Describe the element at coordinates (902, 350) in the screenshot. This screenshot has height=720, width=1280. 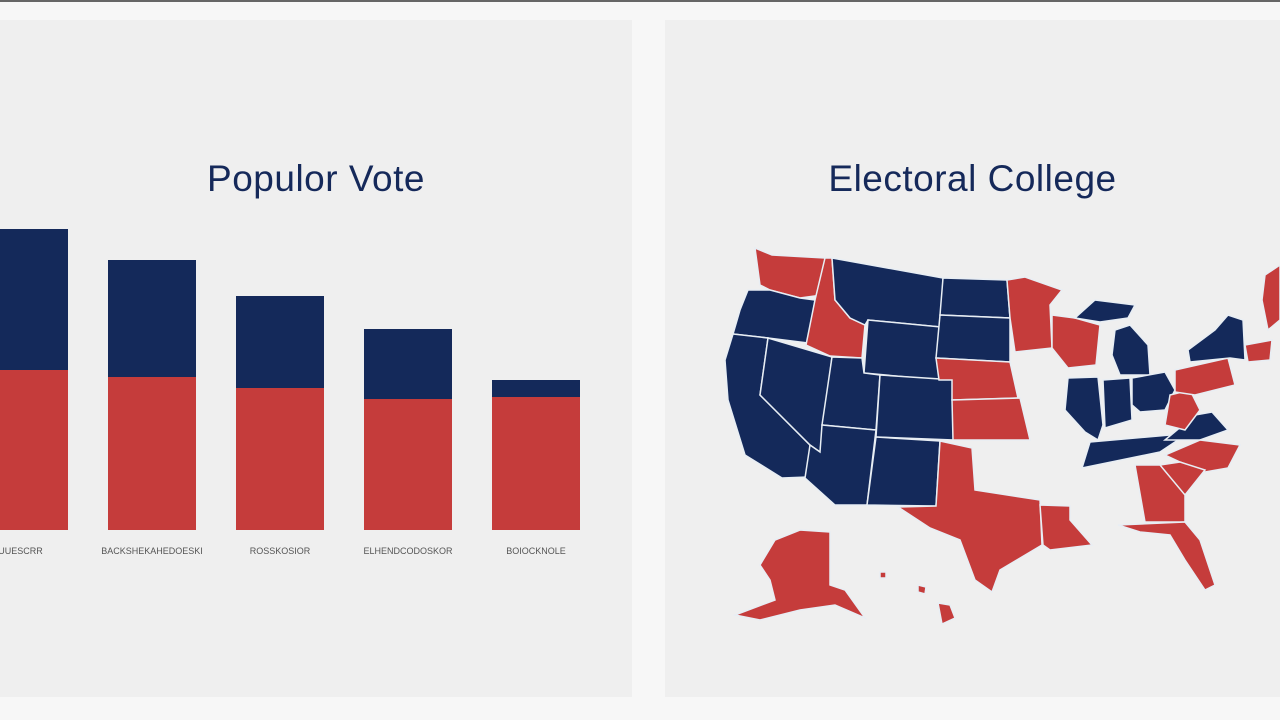
I see `state-wy` at that location.